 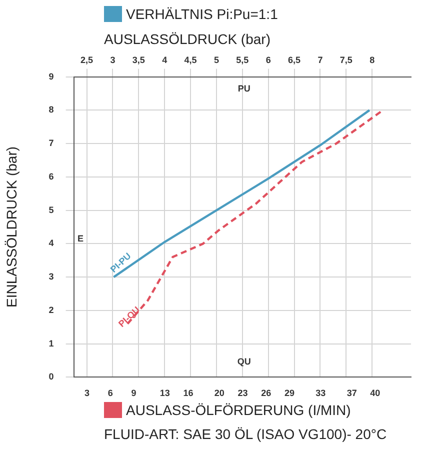 What do you see at coordinates (51, 109) in the screenshot?
I see `y-tick-label: 8` at bounding box center [51, 109].